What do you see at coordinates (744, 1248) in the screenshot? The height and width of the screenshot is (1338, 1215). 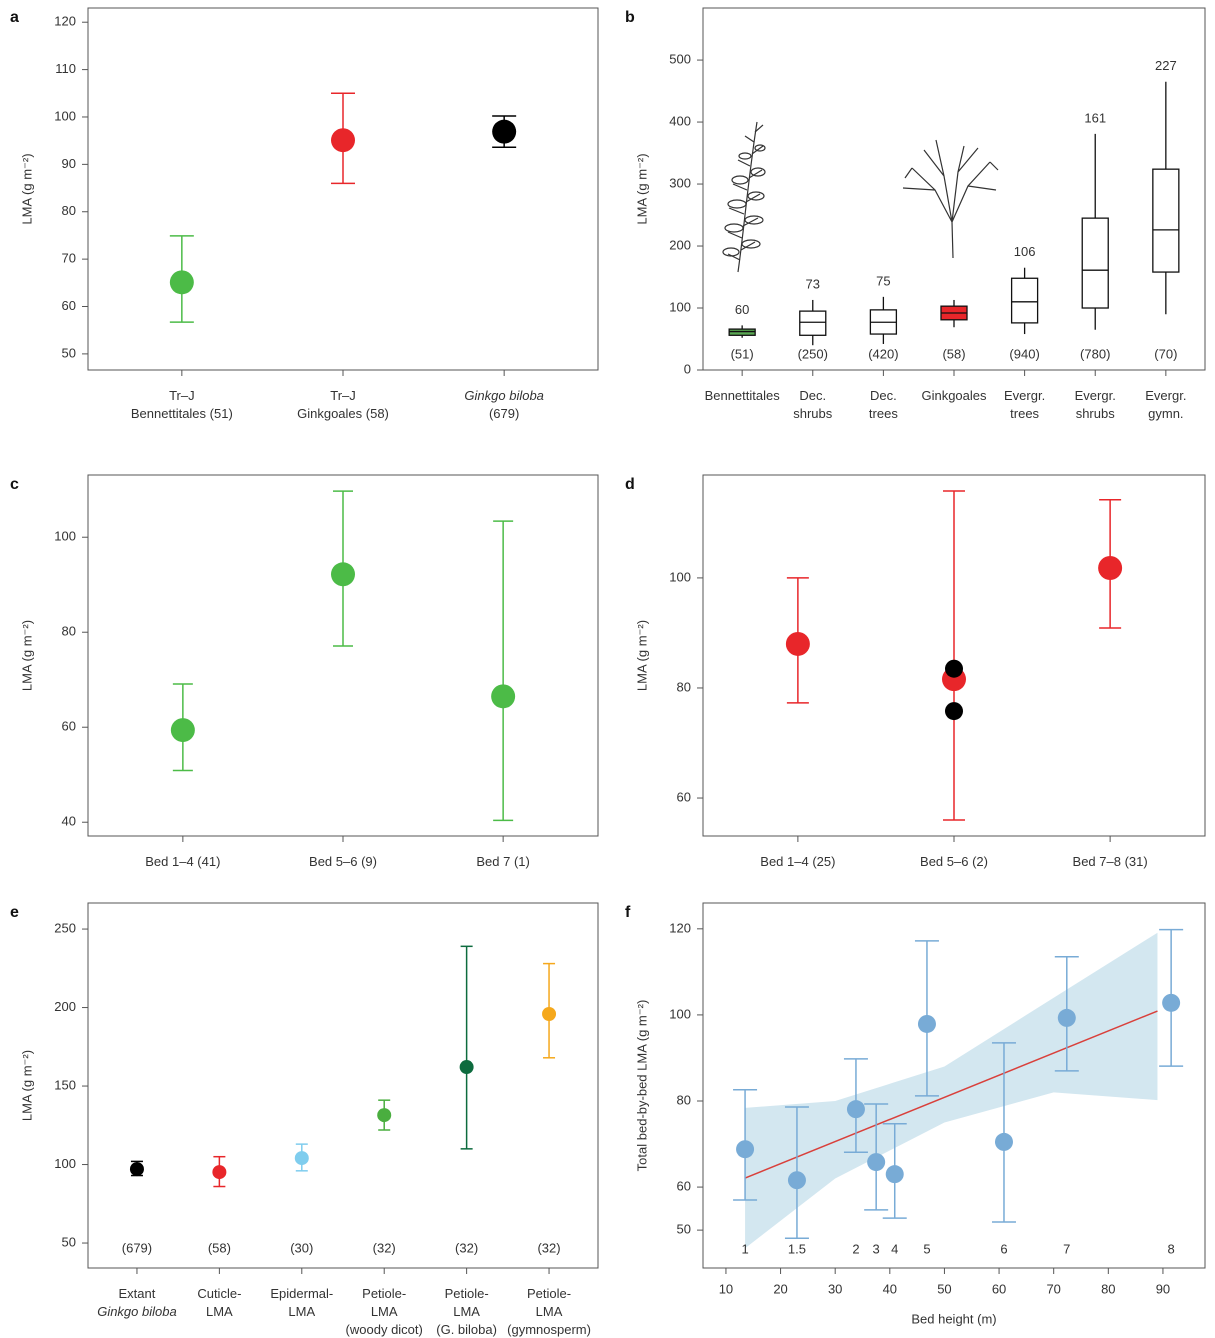 I see `point-label: 1` at bounding box center [744, 1248].